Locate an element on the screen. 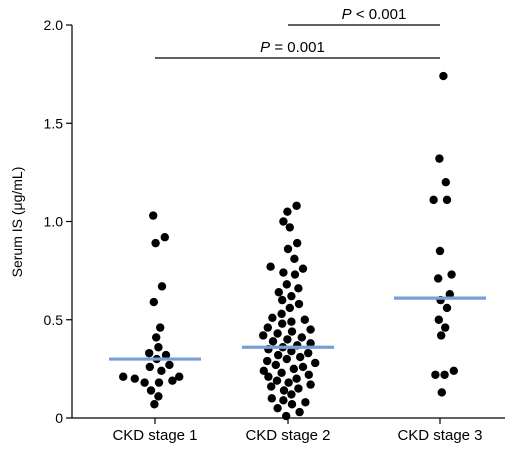 The height and width of the screenshot is (453, 517). y-tick-label: 1.5 is located at coordinates (54, 123).